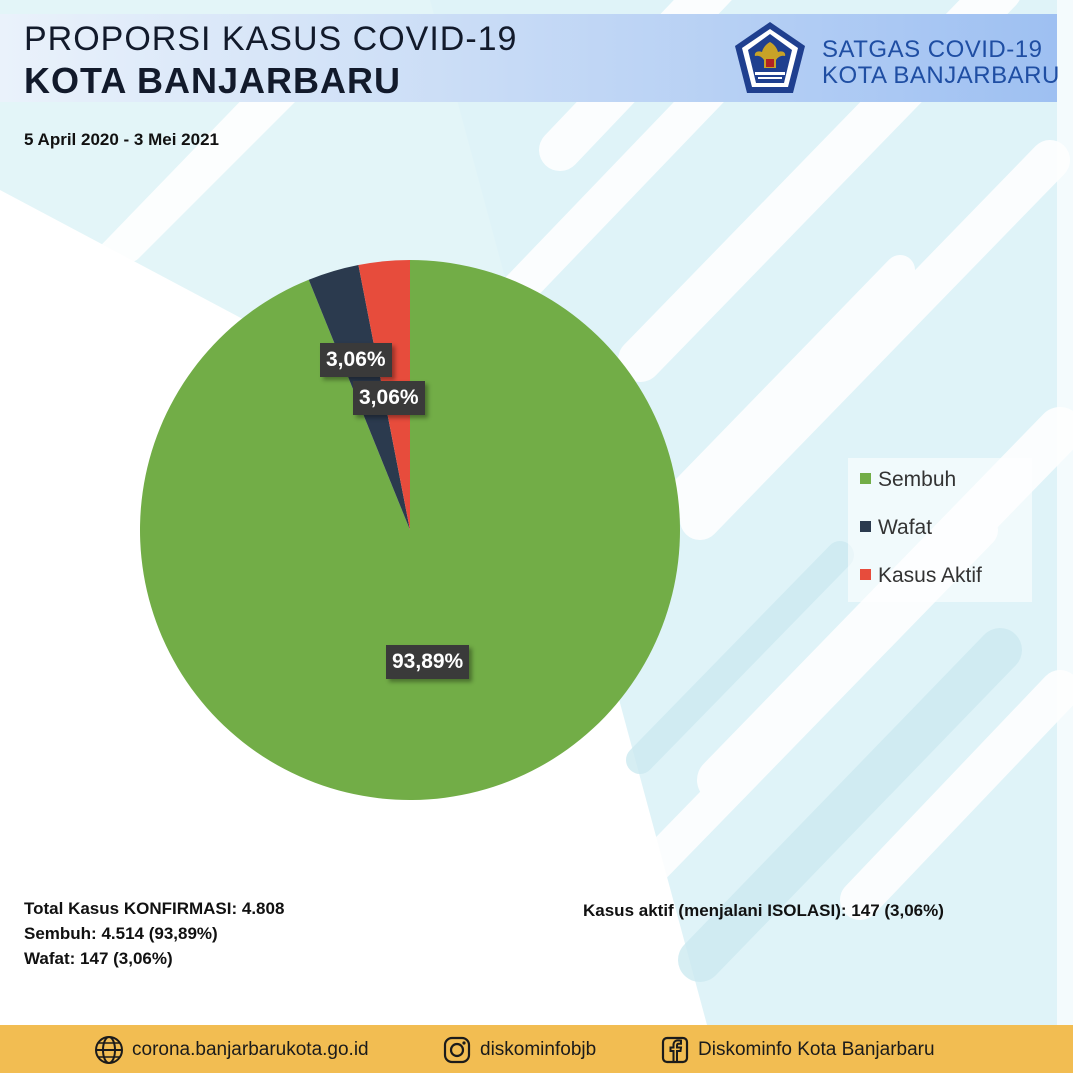  Describe the element at coordinates (428, 662) in the screenshot. I see `data-label-sembuh: 93,89%` at that location.